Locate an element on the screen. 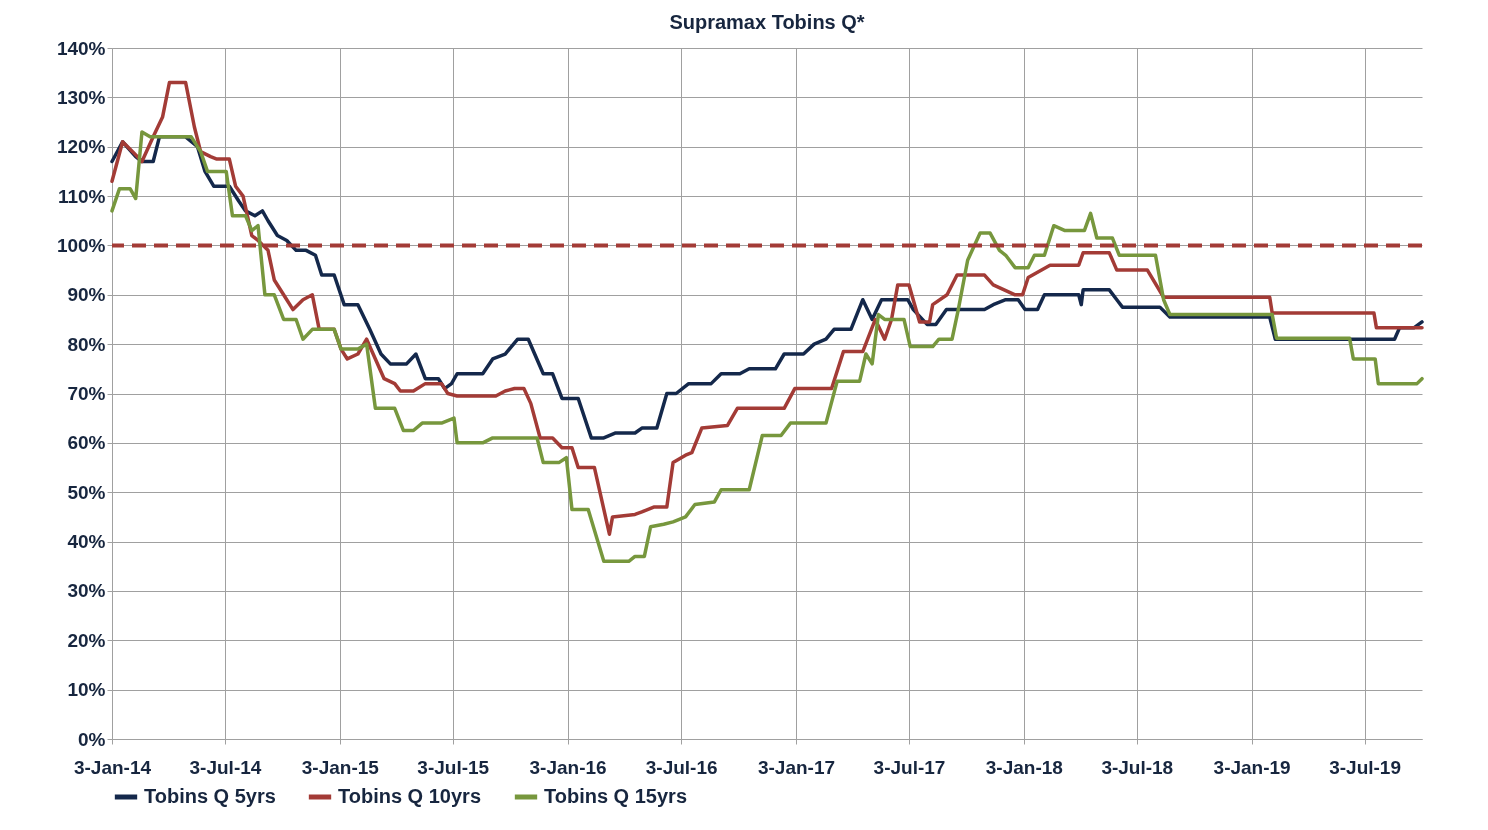 The height and width of the screenshot is (830, 1488). y-tick-label: 110% is located at coordinates (81, 196).